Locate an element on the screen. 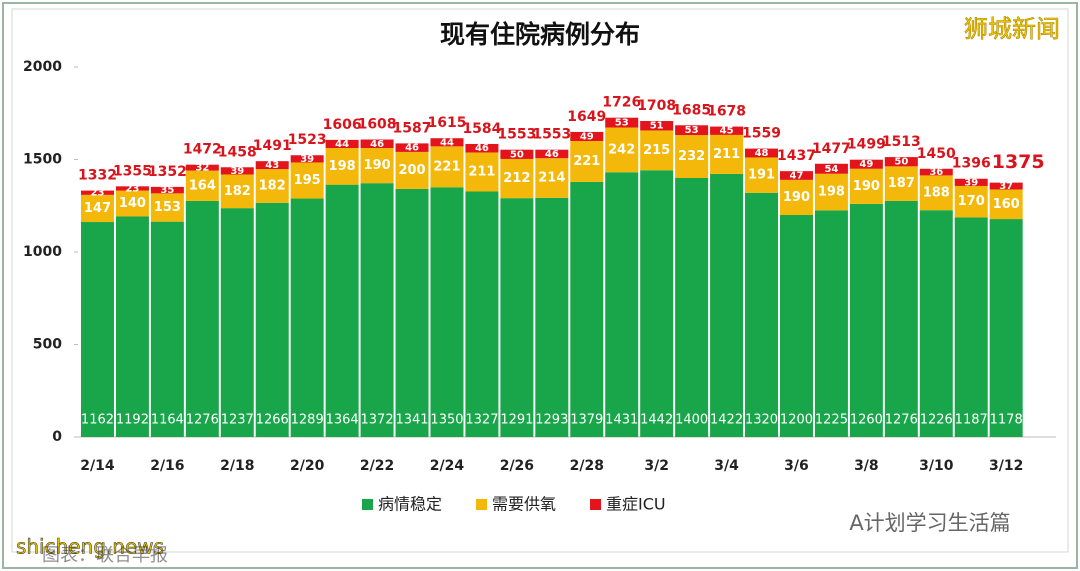  segment-label: 44 is located at coordinates (342, 144).